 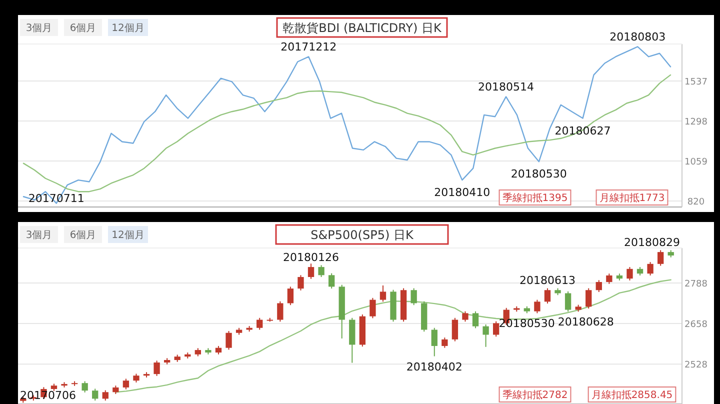 I want to click on annotation: 20180410, so click(x=462, y=193).